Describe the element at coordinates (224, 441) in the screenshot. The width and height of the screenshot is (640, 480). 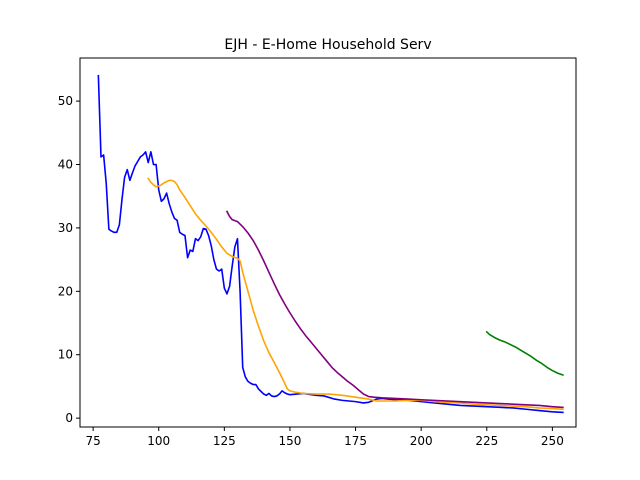
I see `x-tick-label: 125` at that location.